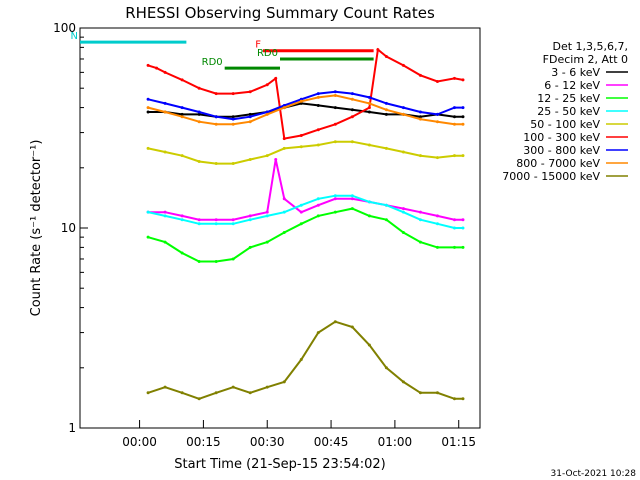 This screenshot has width=640, height=480. Describe the element at coordinates (74, 36) in the screenshot. I see `annotation-label-0: N` at that location.